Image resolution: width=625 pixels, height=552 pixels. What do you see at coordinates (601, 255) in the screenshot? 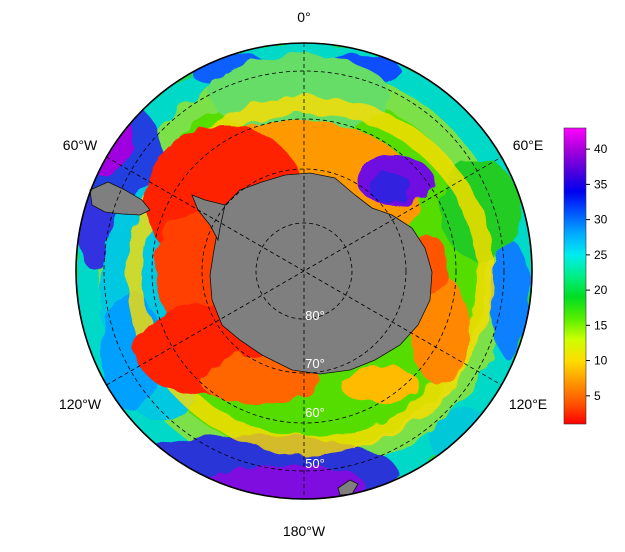
I see `colorbar-tick-label: 25` at bounding box center [601, 255].